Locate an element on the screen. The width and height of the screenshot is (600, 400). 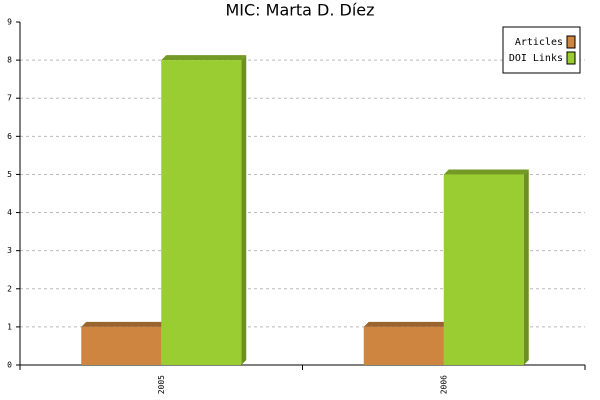
y-tick-label: 0 is located at coordinates (9, 365).